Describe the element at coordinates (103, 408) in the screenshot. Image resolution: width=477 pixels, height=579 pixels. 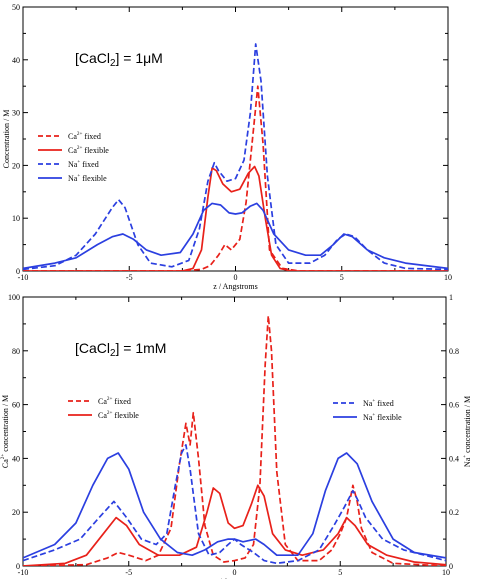
I see `legend-left: Ca2+ fixed Ca2+ flexible` at that location.